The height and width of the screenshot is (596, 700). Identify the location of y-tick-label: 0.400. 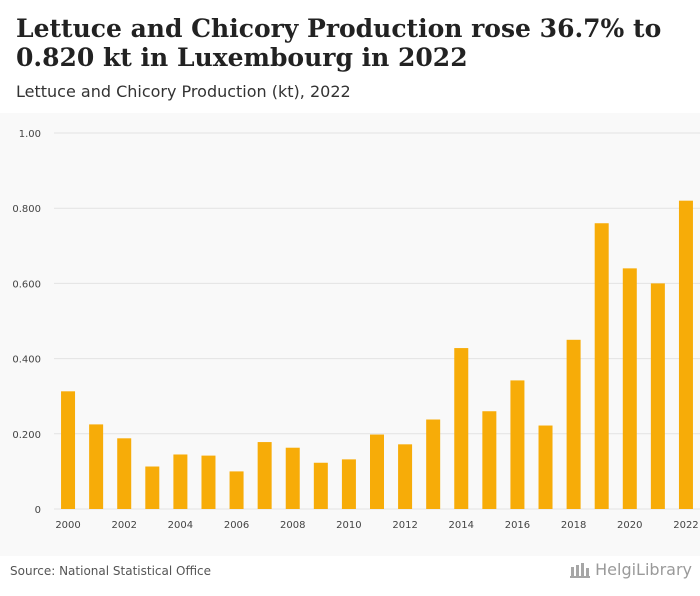
(26, 360).